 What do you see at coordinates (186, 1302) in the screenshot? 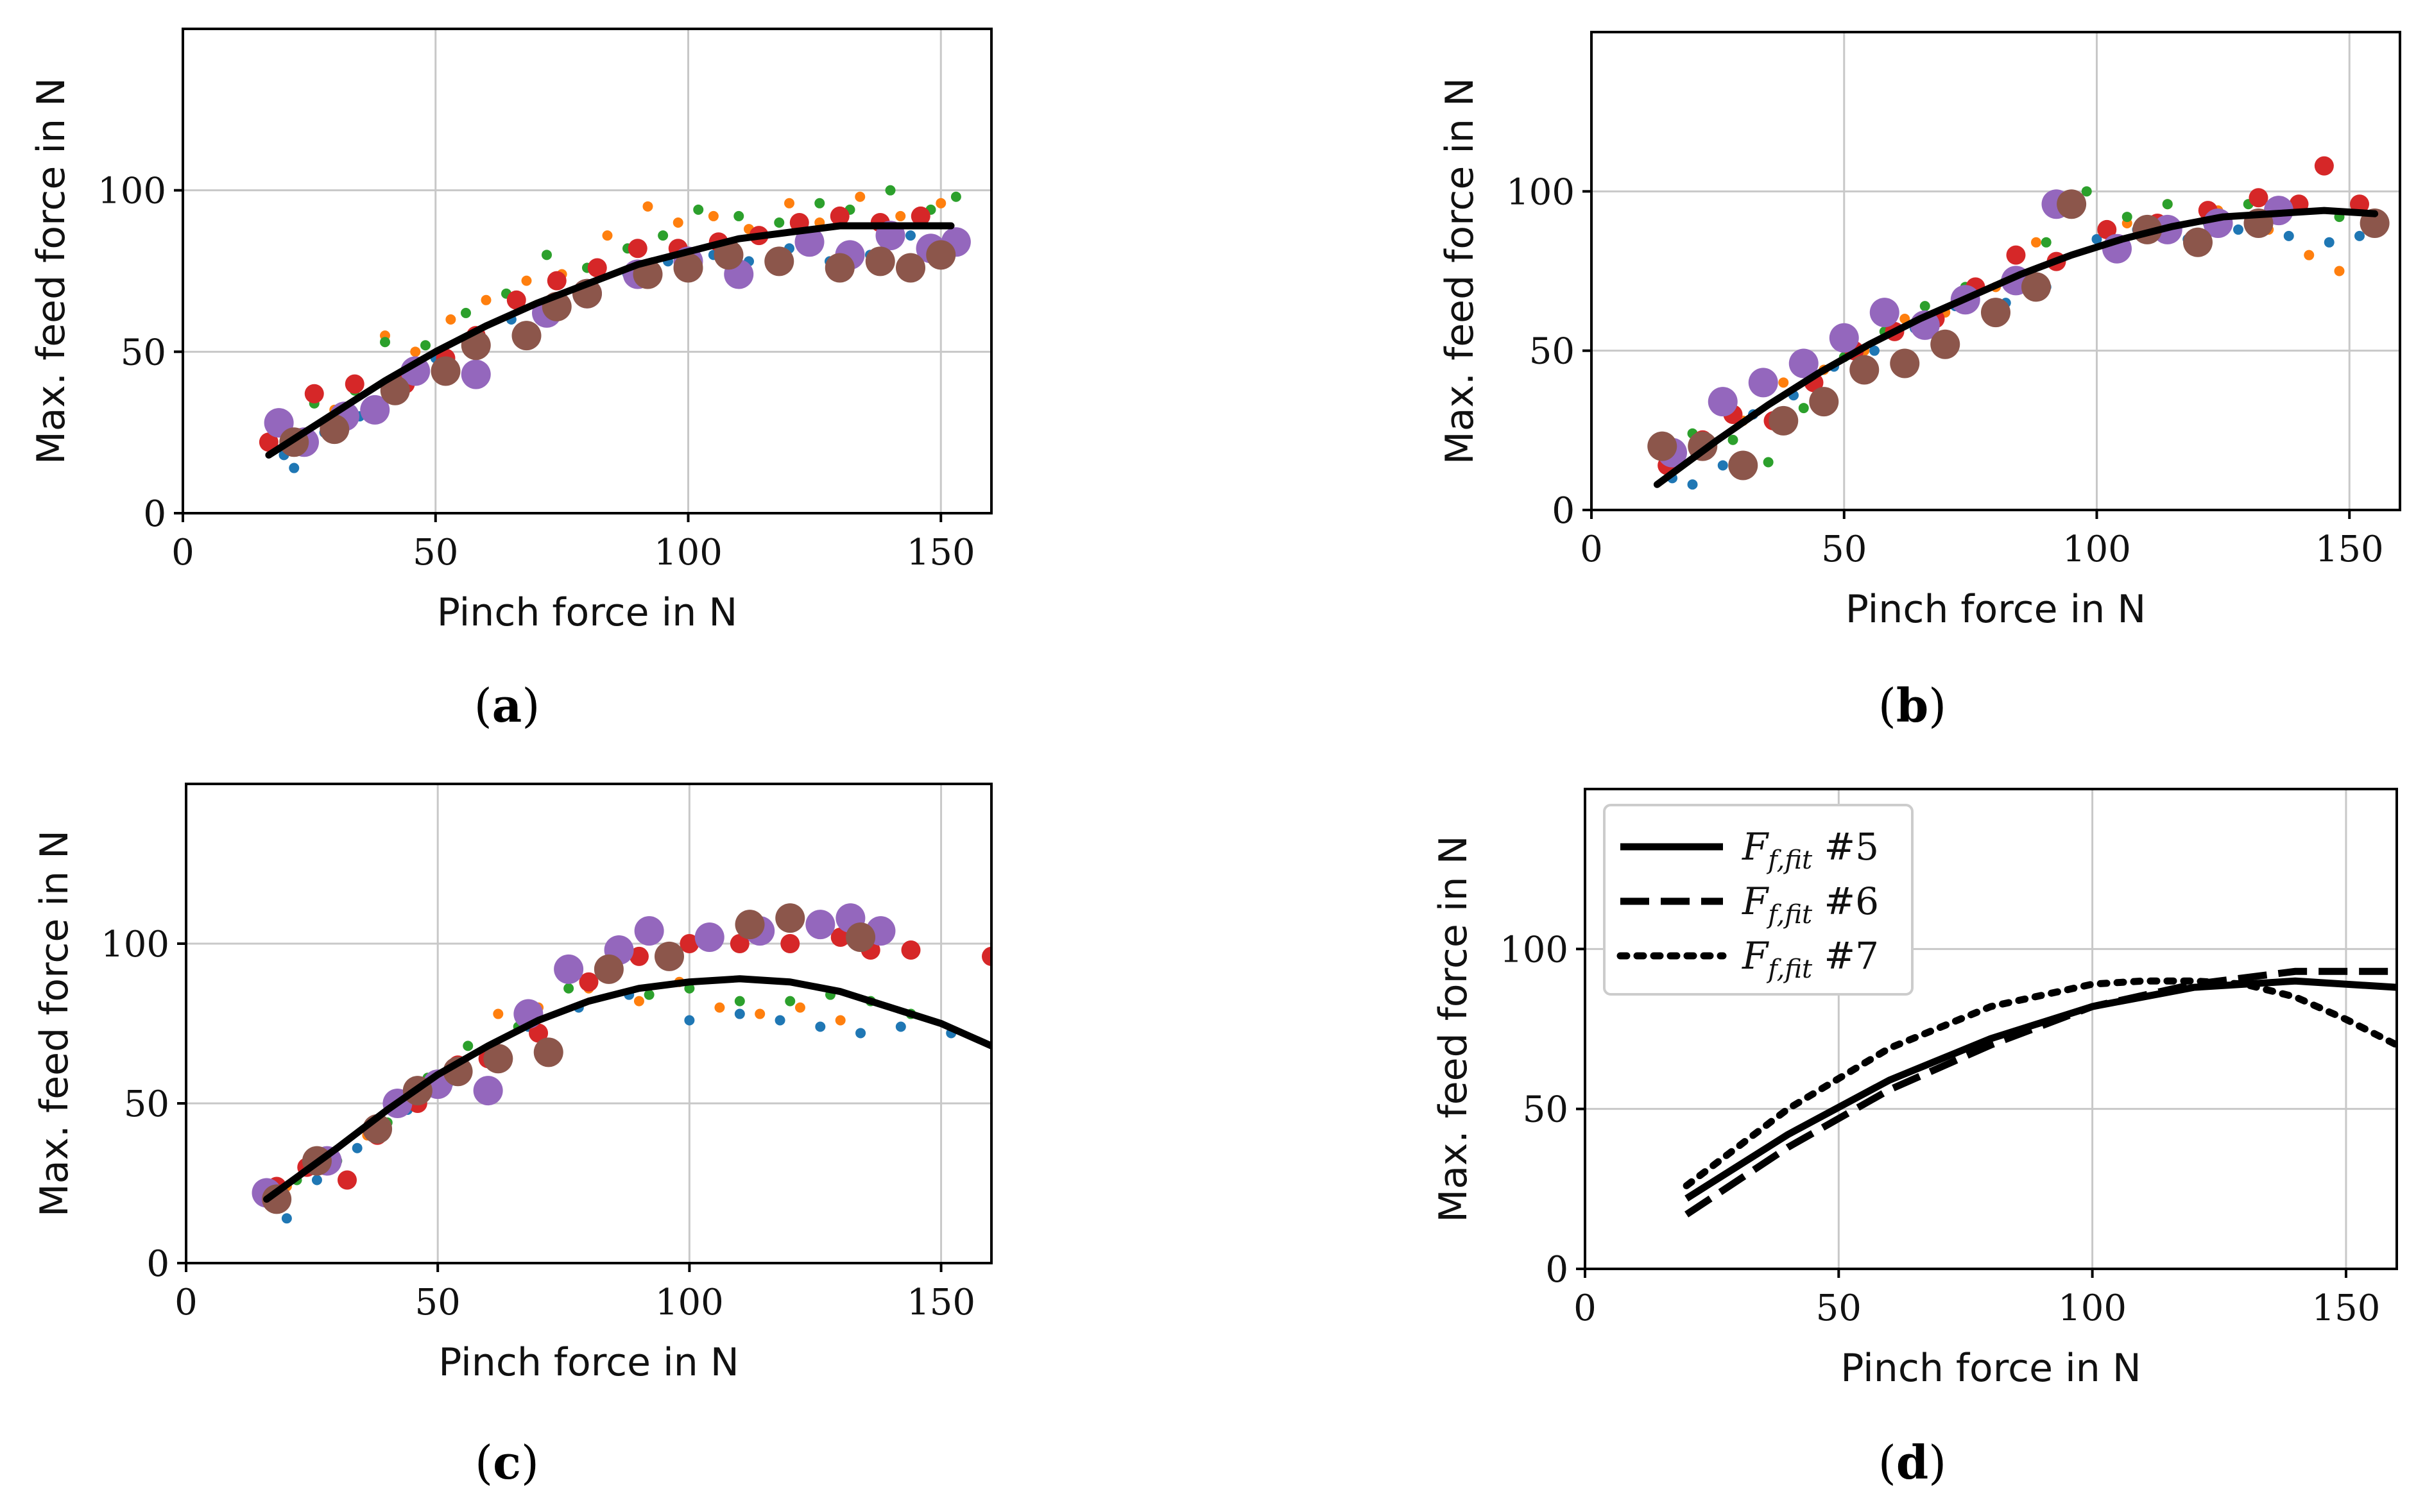
I see `x-tick-label: 0` at bounding box center [186, 1302].